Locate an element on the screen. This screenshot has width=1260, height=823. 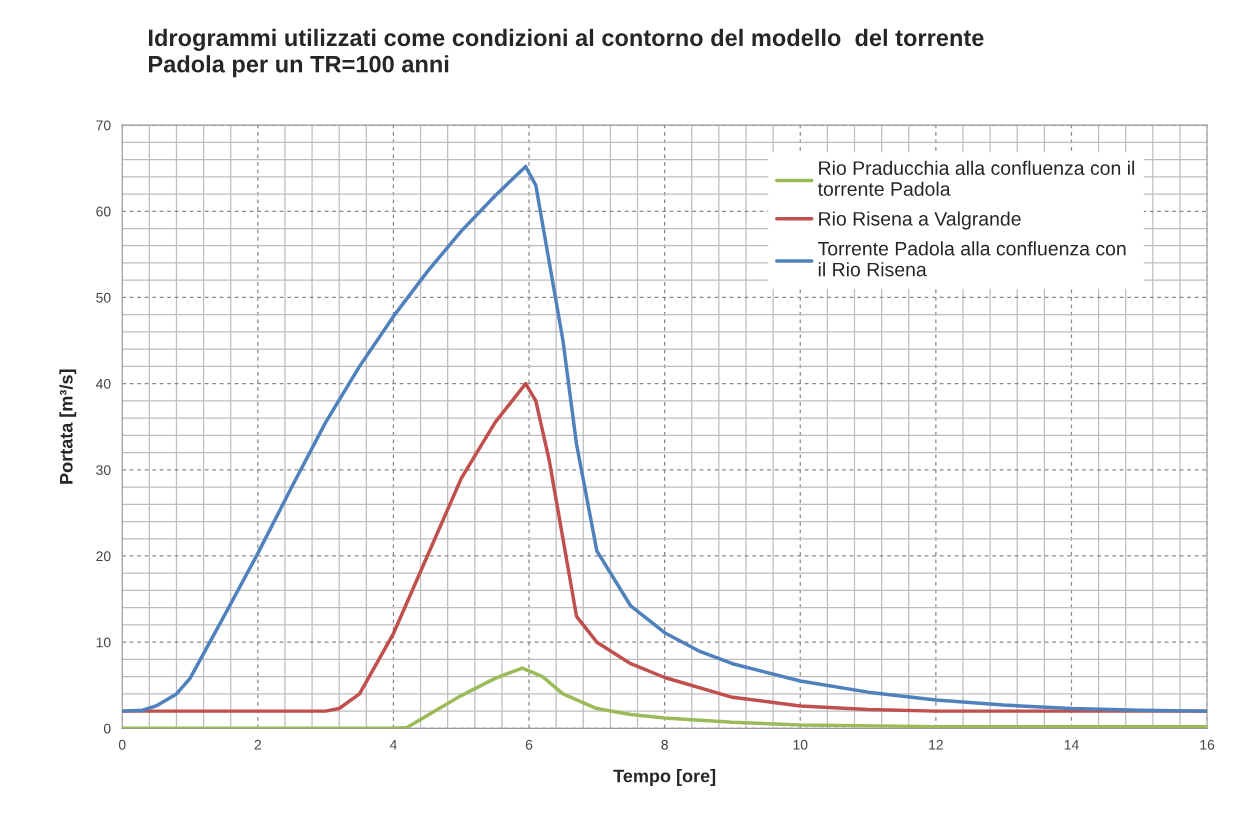
x-tick-label: 8 is located at coordinates (664, 744).